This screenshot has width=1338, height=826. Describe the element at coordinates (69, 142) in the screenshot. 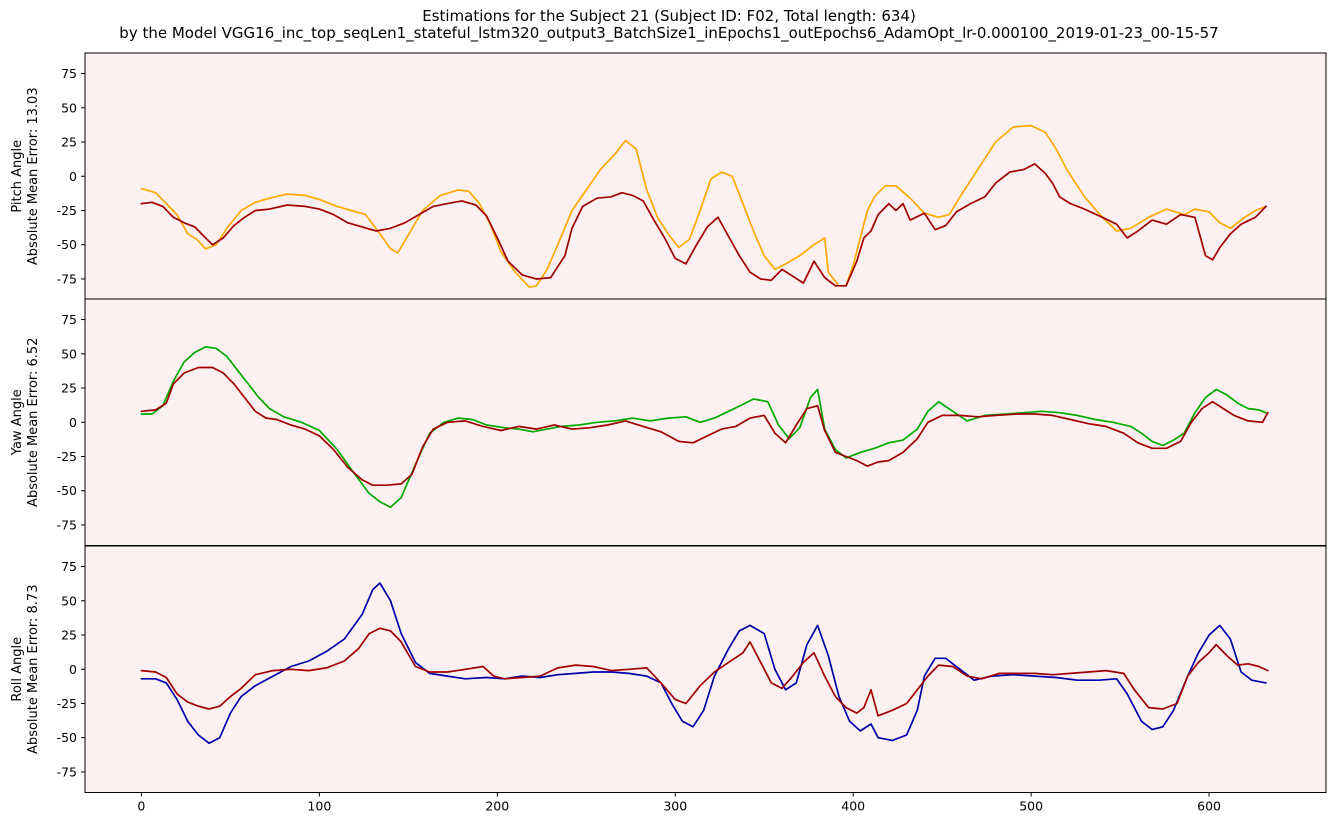

I see `pitch-ytick-label: 25` at that location.